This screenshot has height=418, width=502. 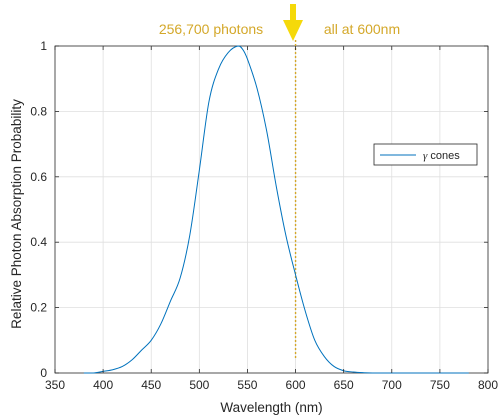 I want to click on y-tick-label: 0.4, so click(x=38, y=242).